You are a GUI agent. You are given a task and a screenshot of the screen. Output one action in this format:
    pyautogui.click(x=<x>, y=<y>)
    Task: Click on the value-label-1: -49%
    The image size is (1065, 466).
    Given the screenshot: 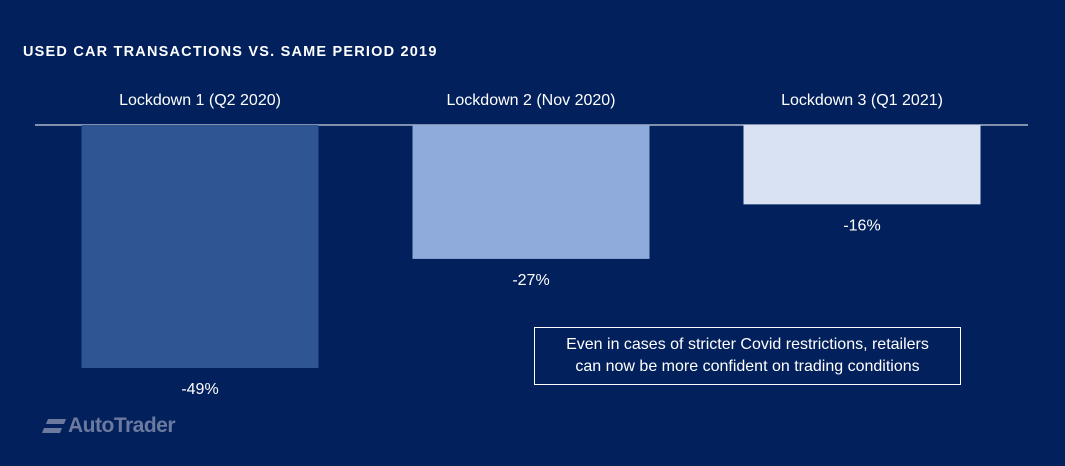 What is the action you would take?
    pyautogui.click(x=199, y=389)
    